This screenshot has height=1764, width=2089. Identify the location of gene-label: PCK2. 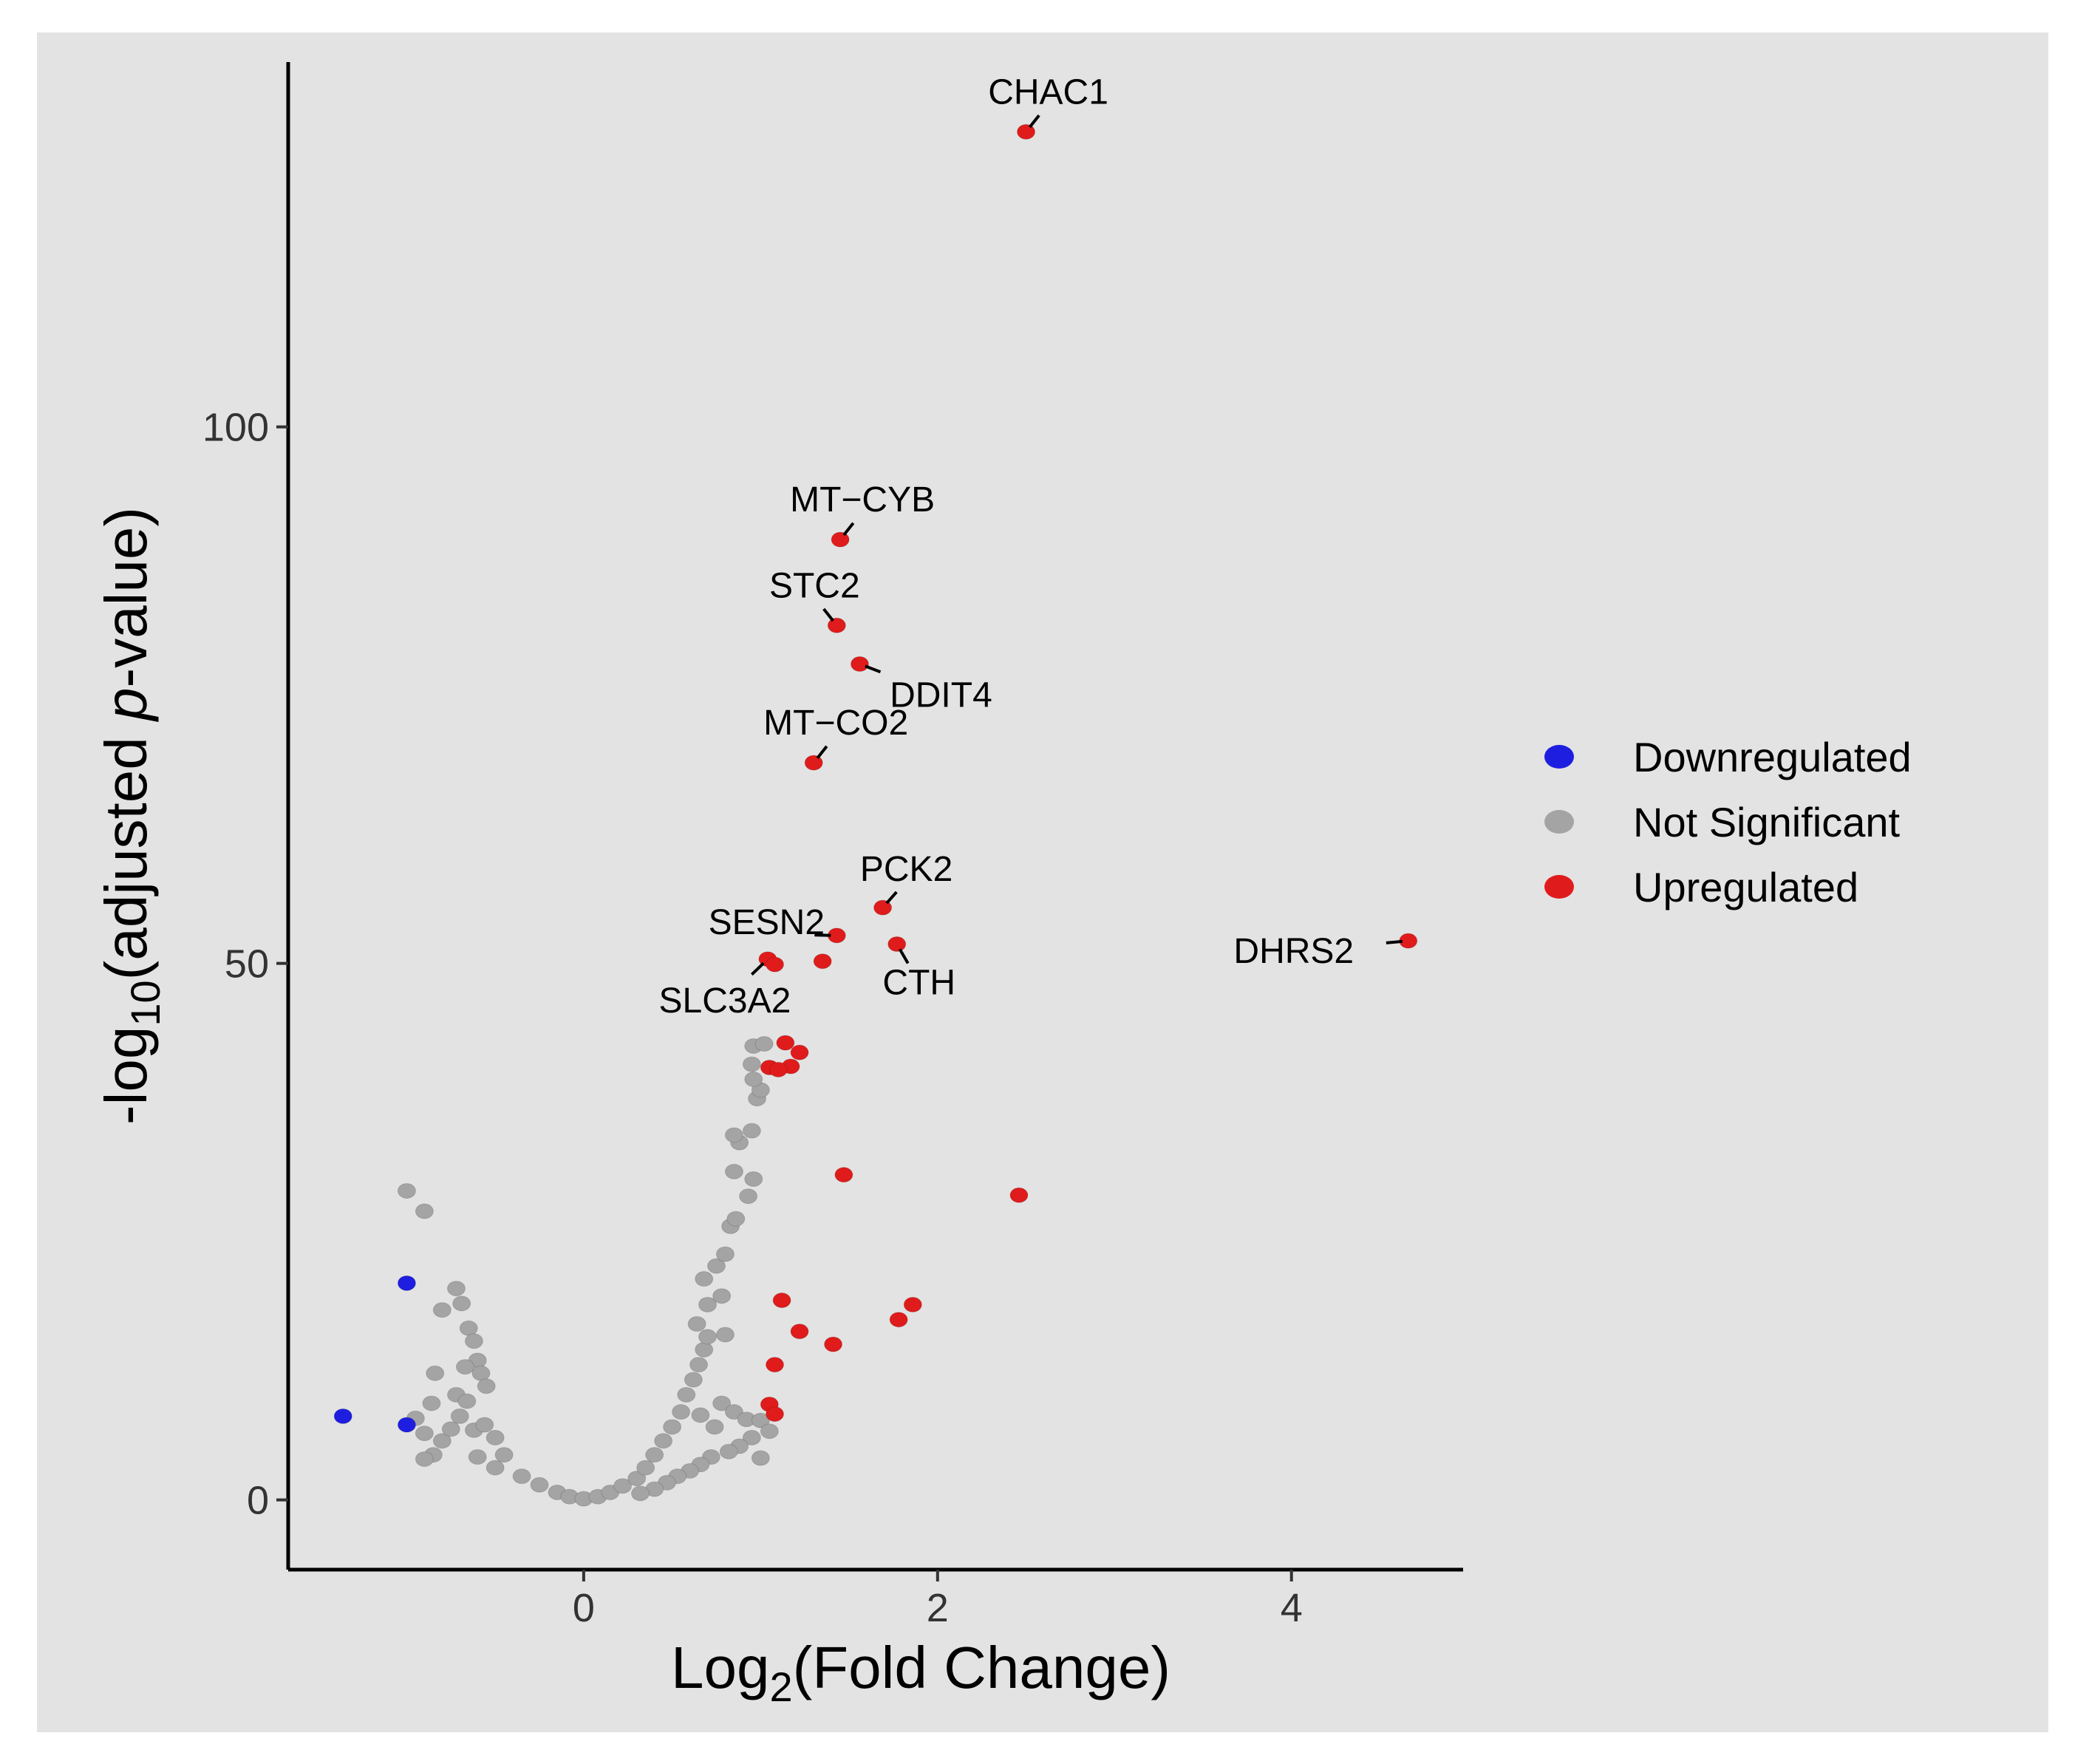
(907, 870).